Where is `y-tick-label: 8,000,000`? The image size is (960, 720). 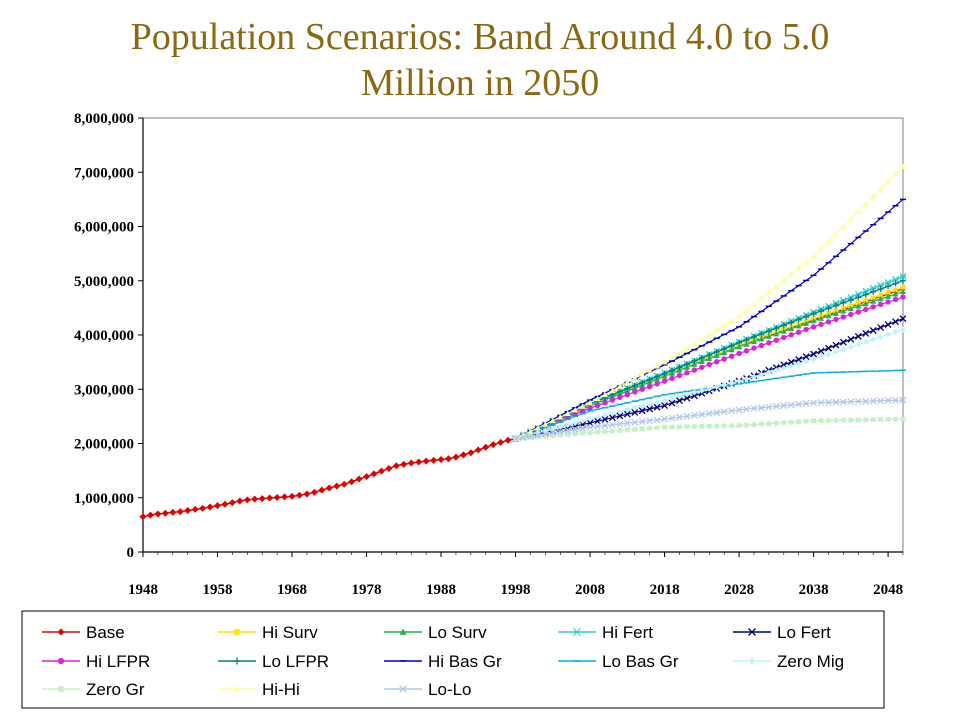
y-tick-label: 8,000,000 is located at coordinates (104, 119).